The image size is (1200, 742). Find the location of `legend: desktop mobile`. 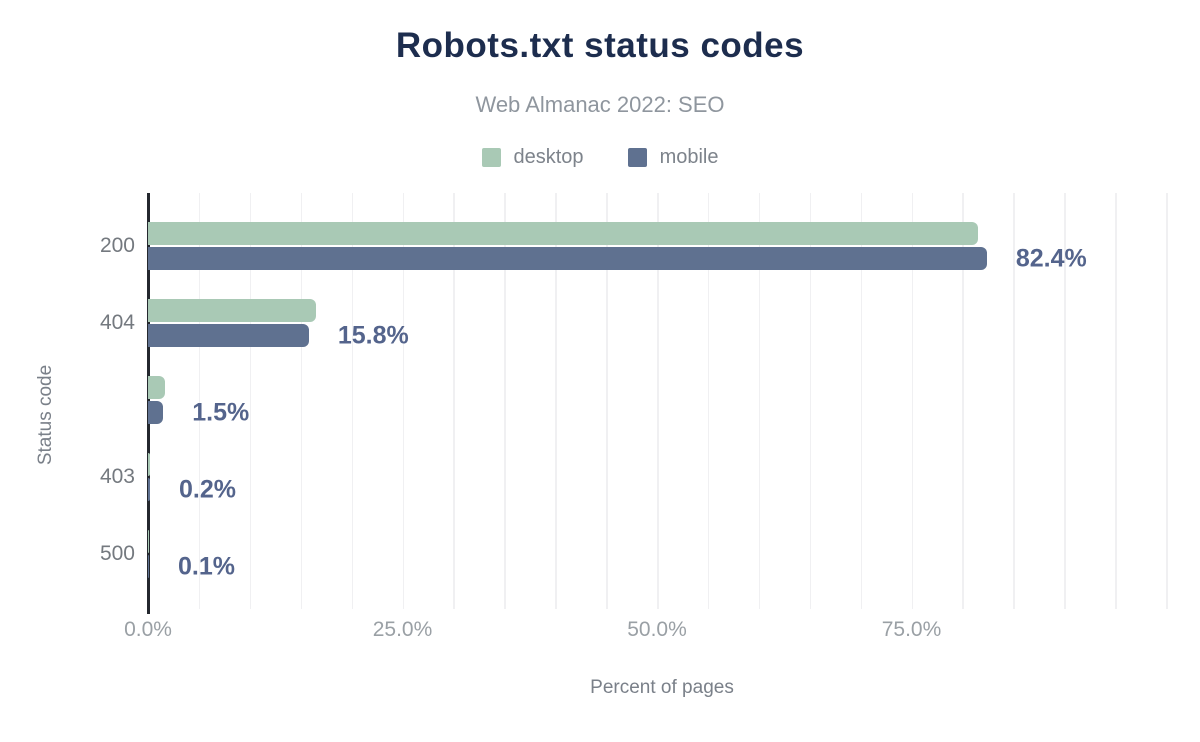

legend: desktop mobile is located at coordinates (600, 157).